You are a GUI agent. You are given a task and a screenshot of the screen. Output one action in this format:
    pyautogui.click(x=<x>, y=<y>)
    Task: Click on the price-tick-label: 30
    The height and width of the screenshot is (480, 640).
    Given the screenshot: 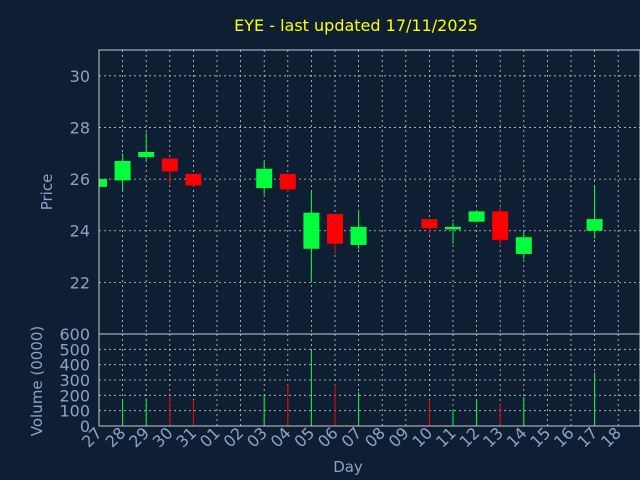 What is the action you would take?
    pyautogui.click(x=80, y=76)
    